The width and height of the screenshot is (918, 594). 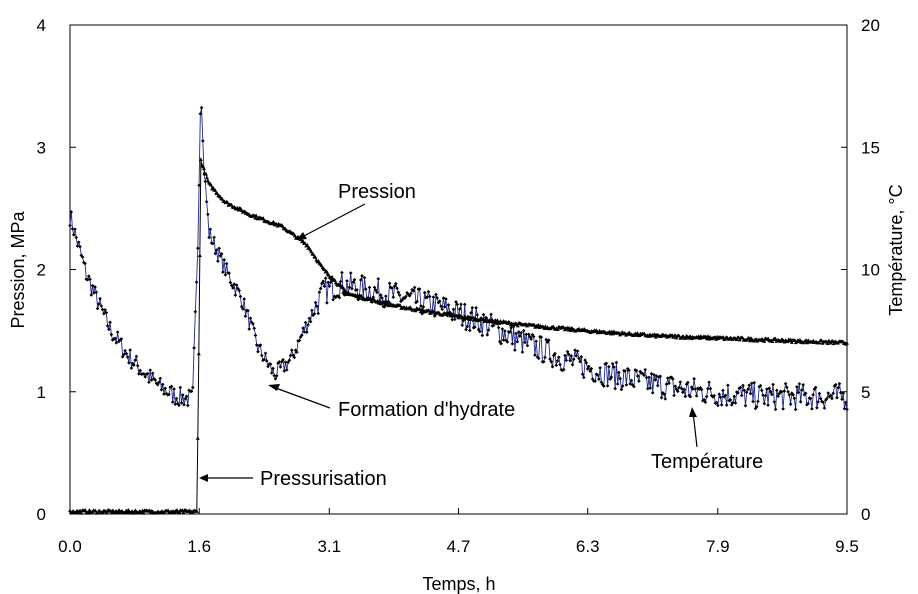 What do you see at coordinates (707, 440) in the screenshot?
I see `annotation-temperature: Température` at bounding box center [707, 440].